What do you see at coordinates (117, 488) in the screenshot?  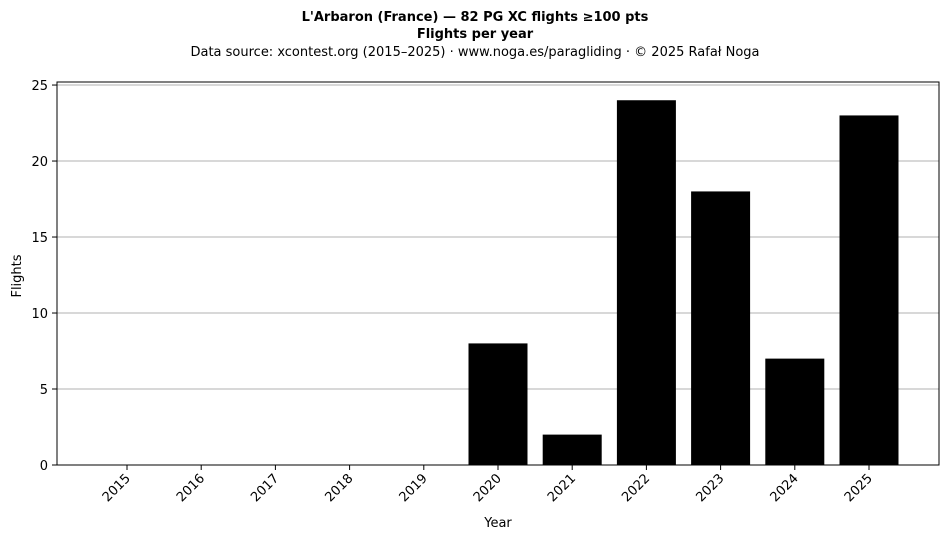 I see `x-tick-label: 2015` at bounding box center [117, 488].